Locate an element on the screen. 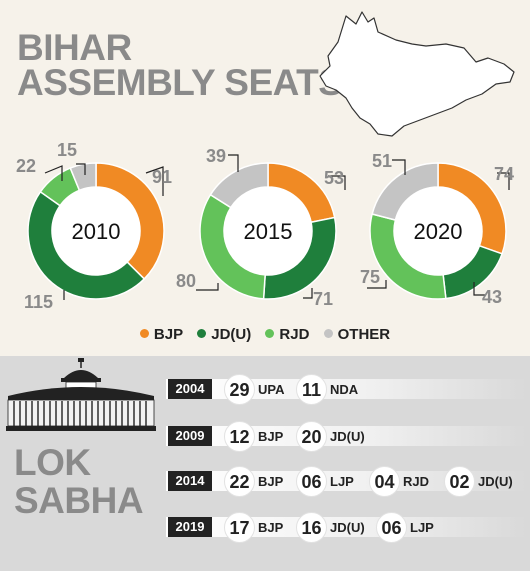  legend-label: OTHER is located at coordinates (364, 334).